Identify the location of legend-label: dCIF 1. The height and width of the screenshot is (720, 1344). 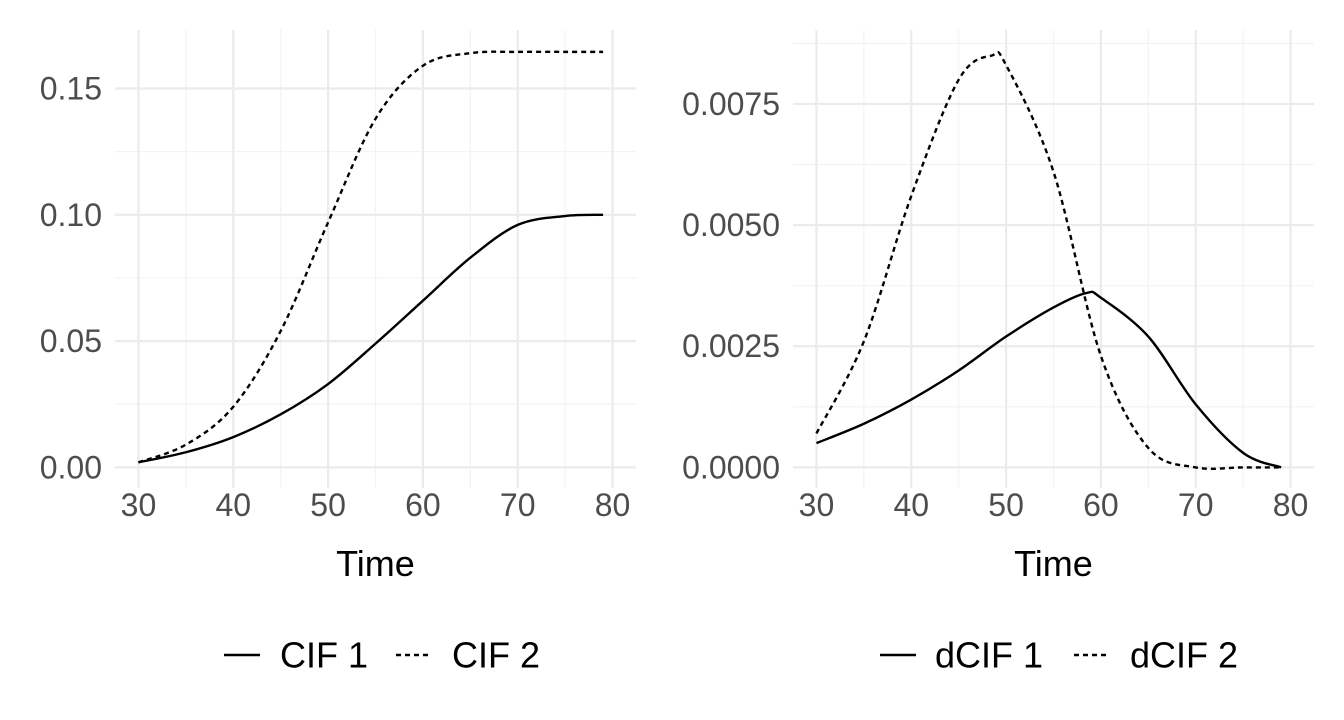
(989, 655).